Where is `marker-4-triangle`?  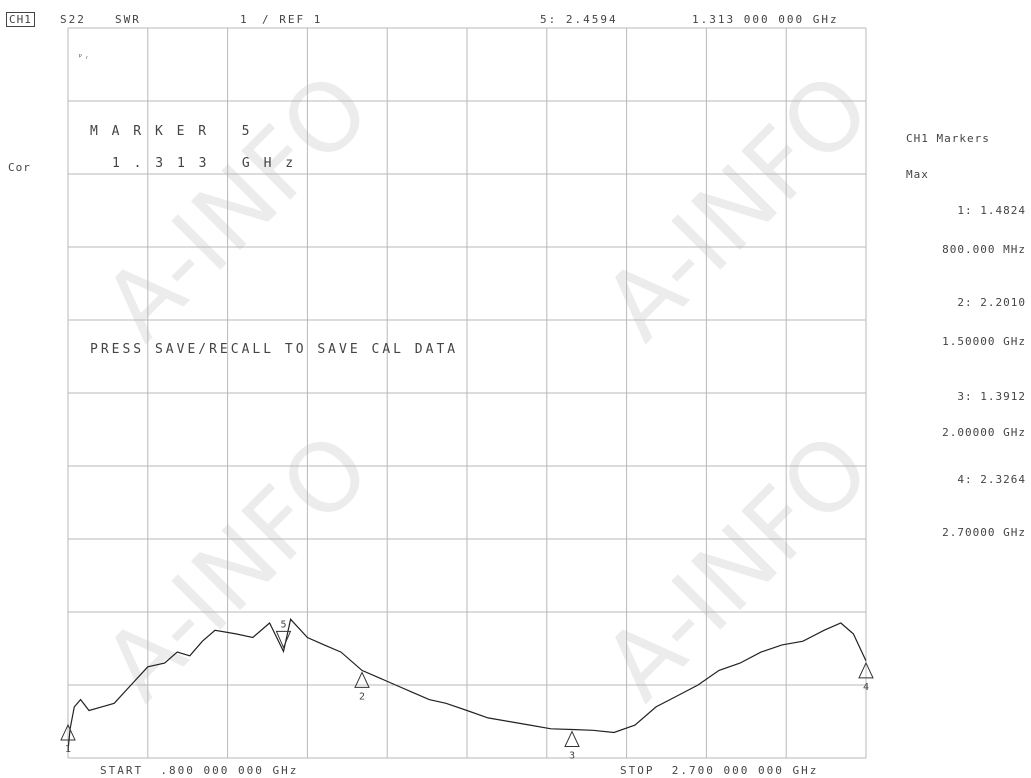 marker-4-triangle is located at coordinates (866, 670).